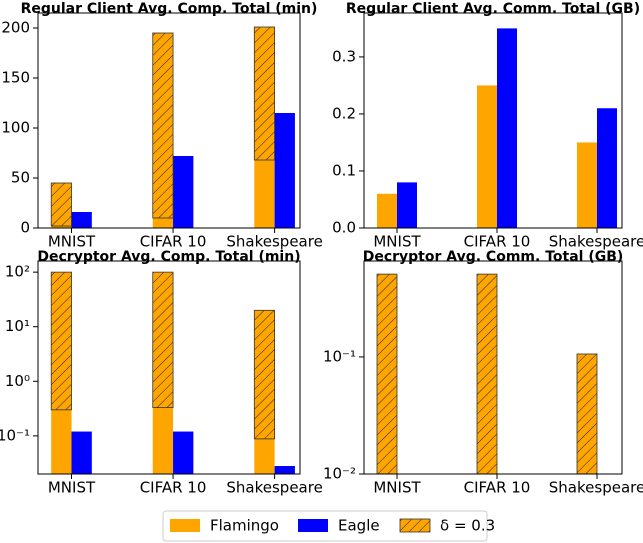 This screenshot has height=543, width=643. I want to click on y-tick-label: 0.0, so click(344, 228).